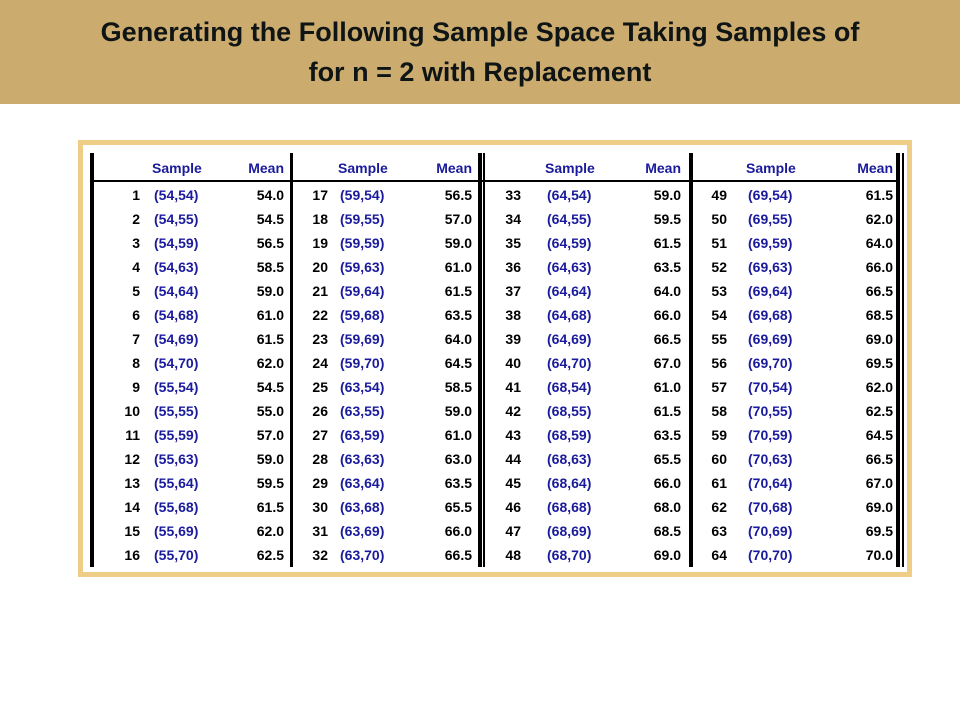  What do you see at coordinates (136, 363) in the screenshot?
I see `row-number: 8` at bounding box center [136, 363].